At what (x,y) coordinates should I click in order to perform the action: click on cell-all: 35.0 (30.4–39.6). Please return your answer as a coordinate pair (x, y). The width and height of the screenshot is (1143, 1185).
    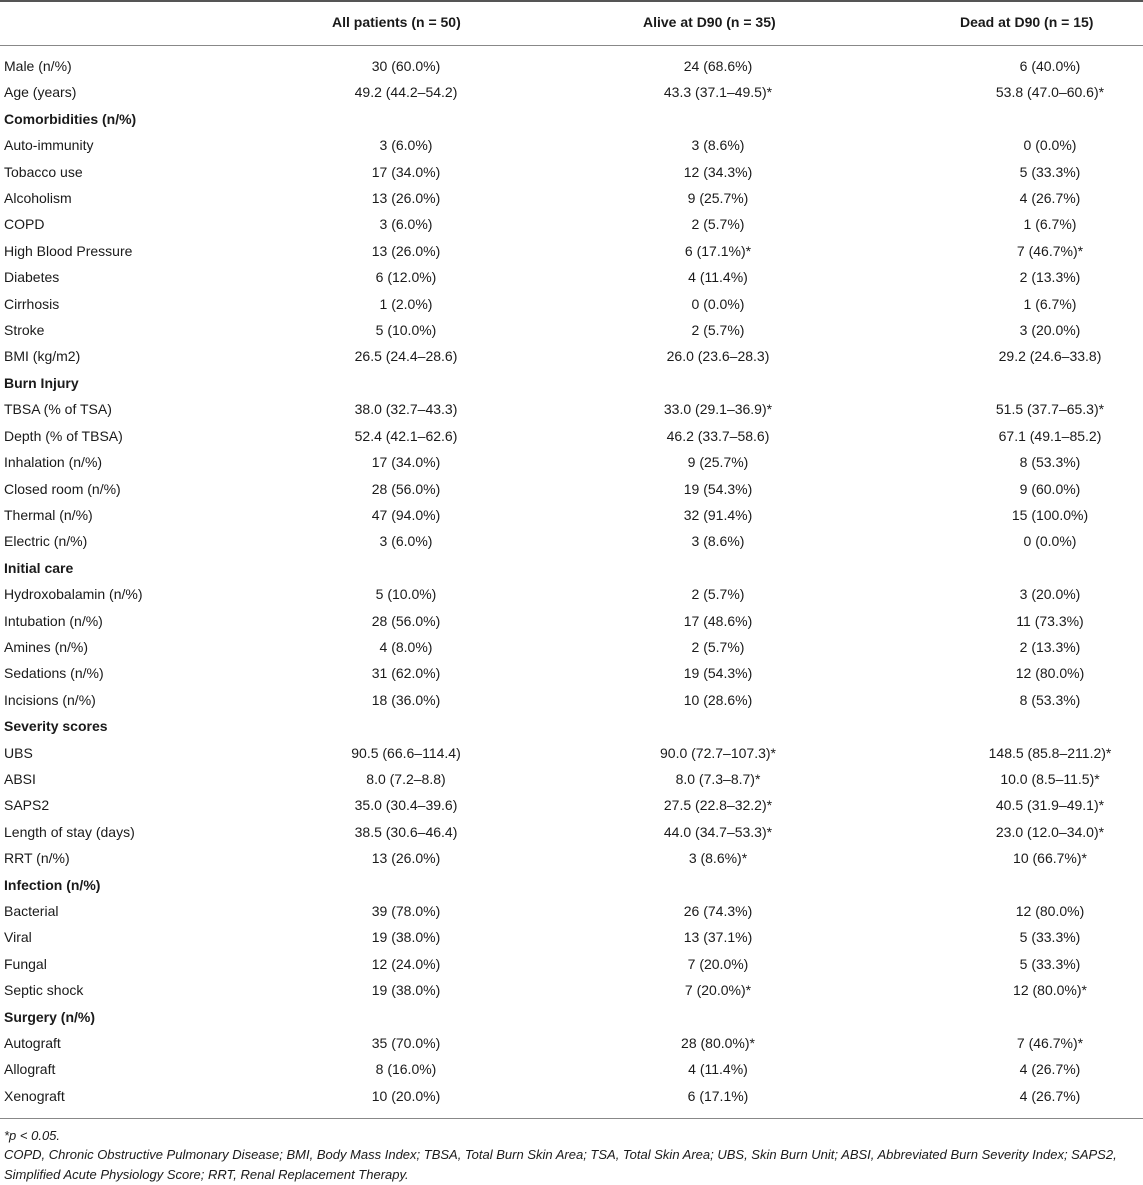
    Looking at the image, I should click on (406, 805).